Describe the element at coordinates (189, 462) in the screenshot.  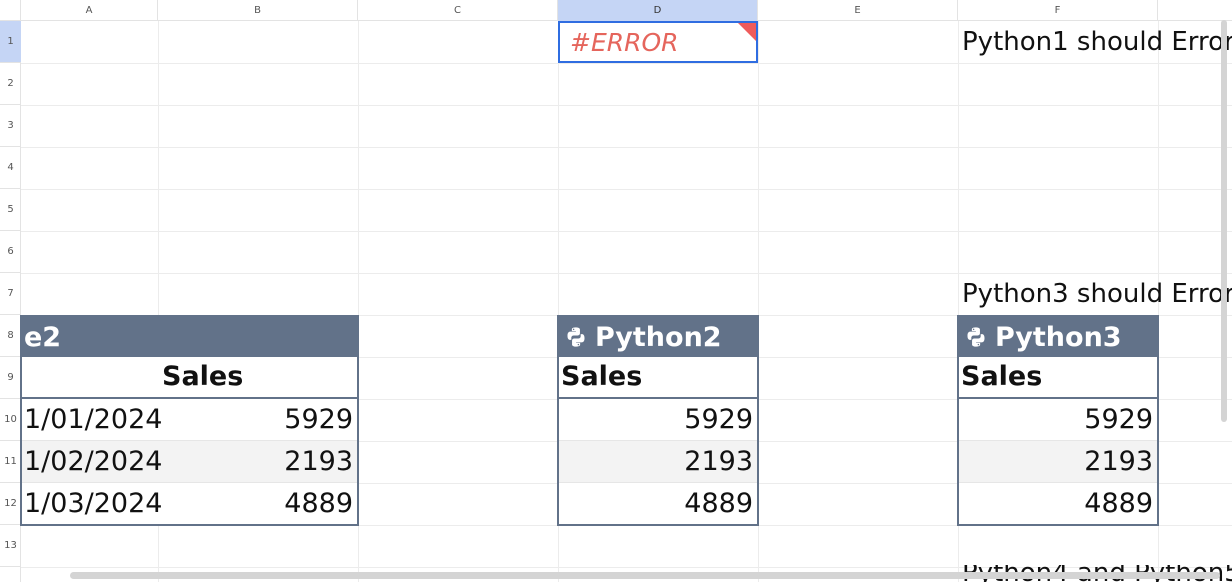
I see `table-row: 1/02/2024 2193` at that location.